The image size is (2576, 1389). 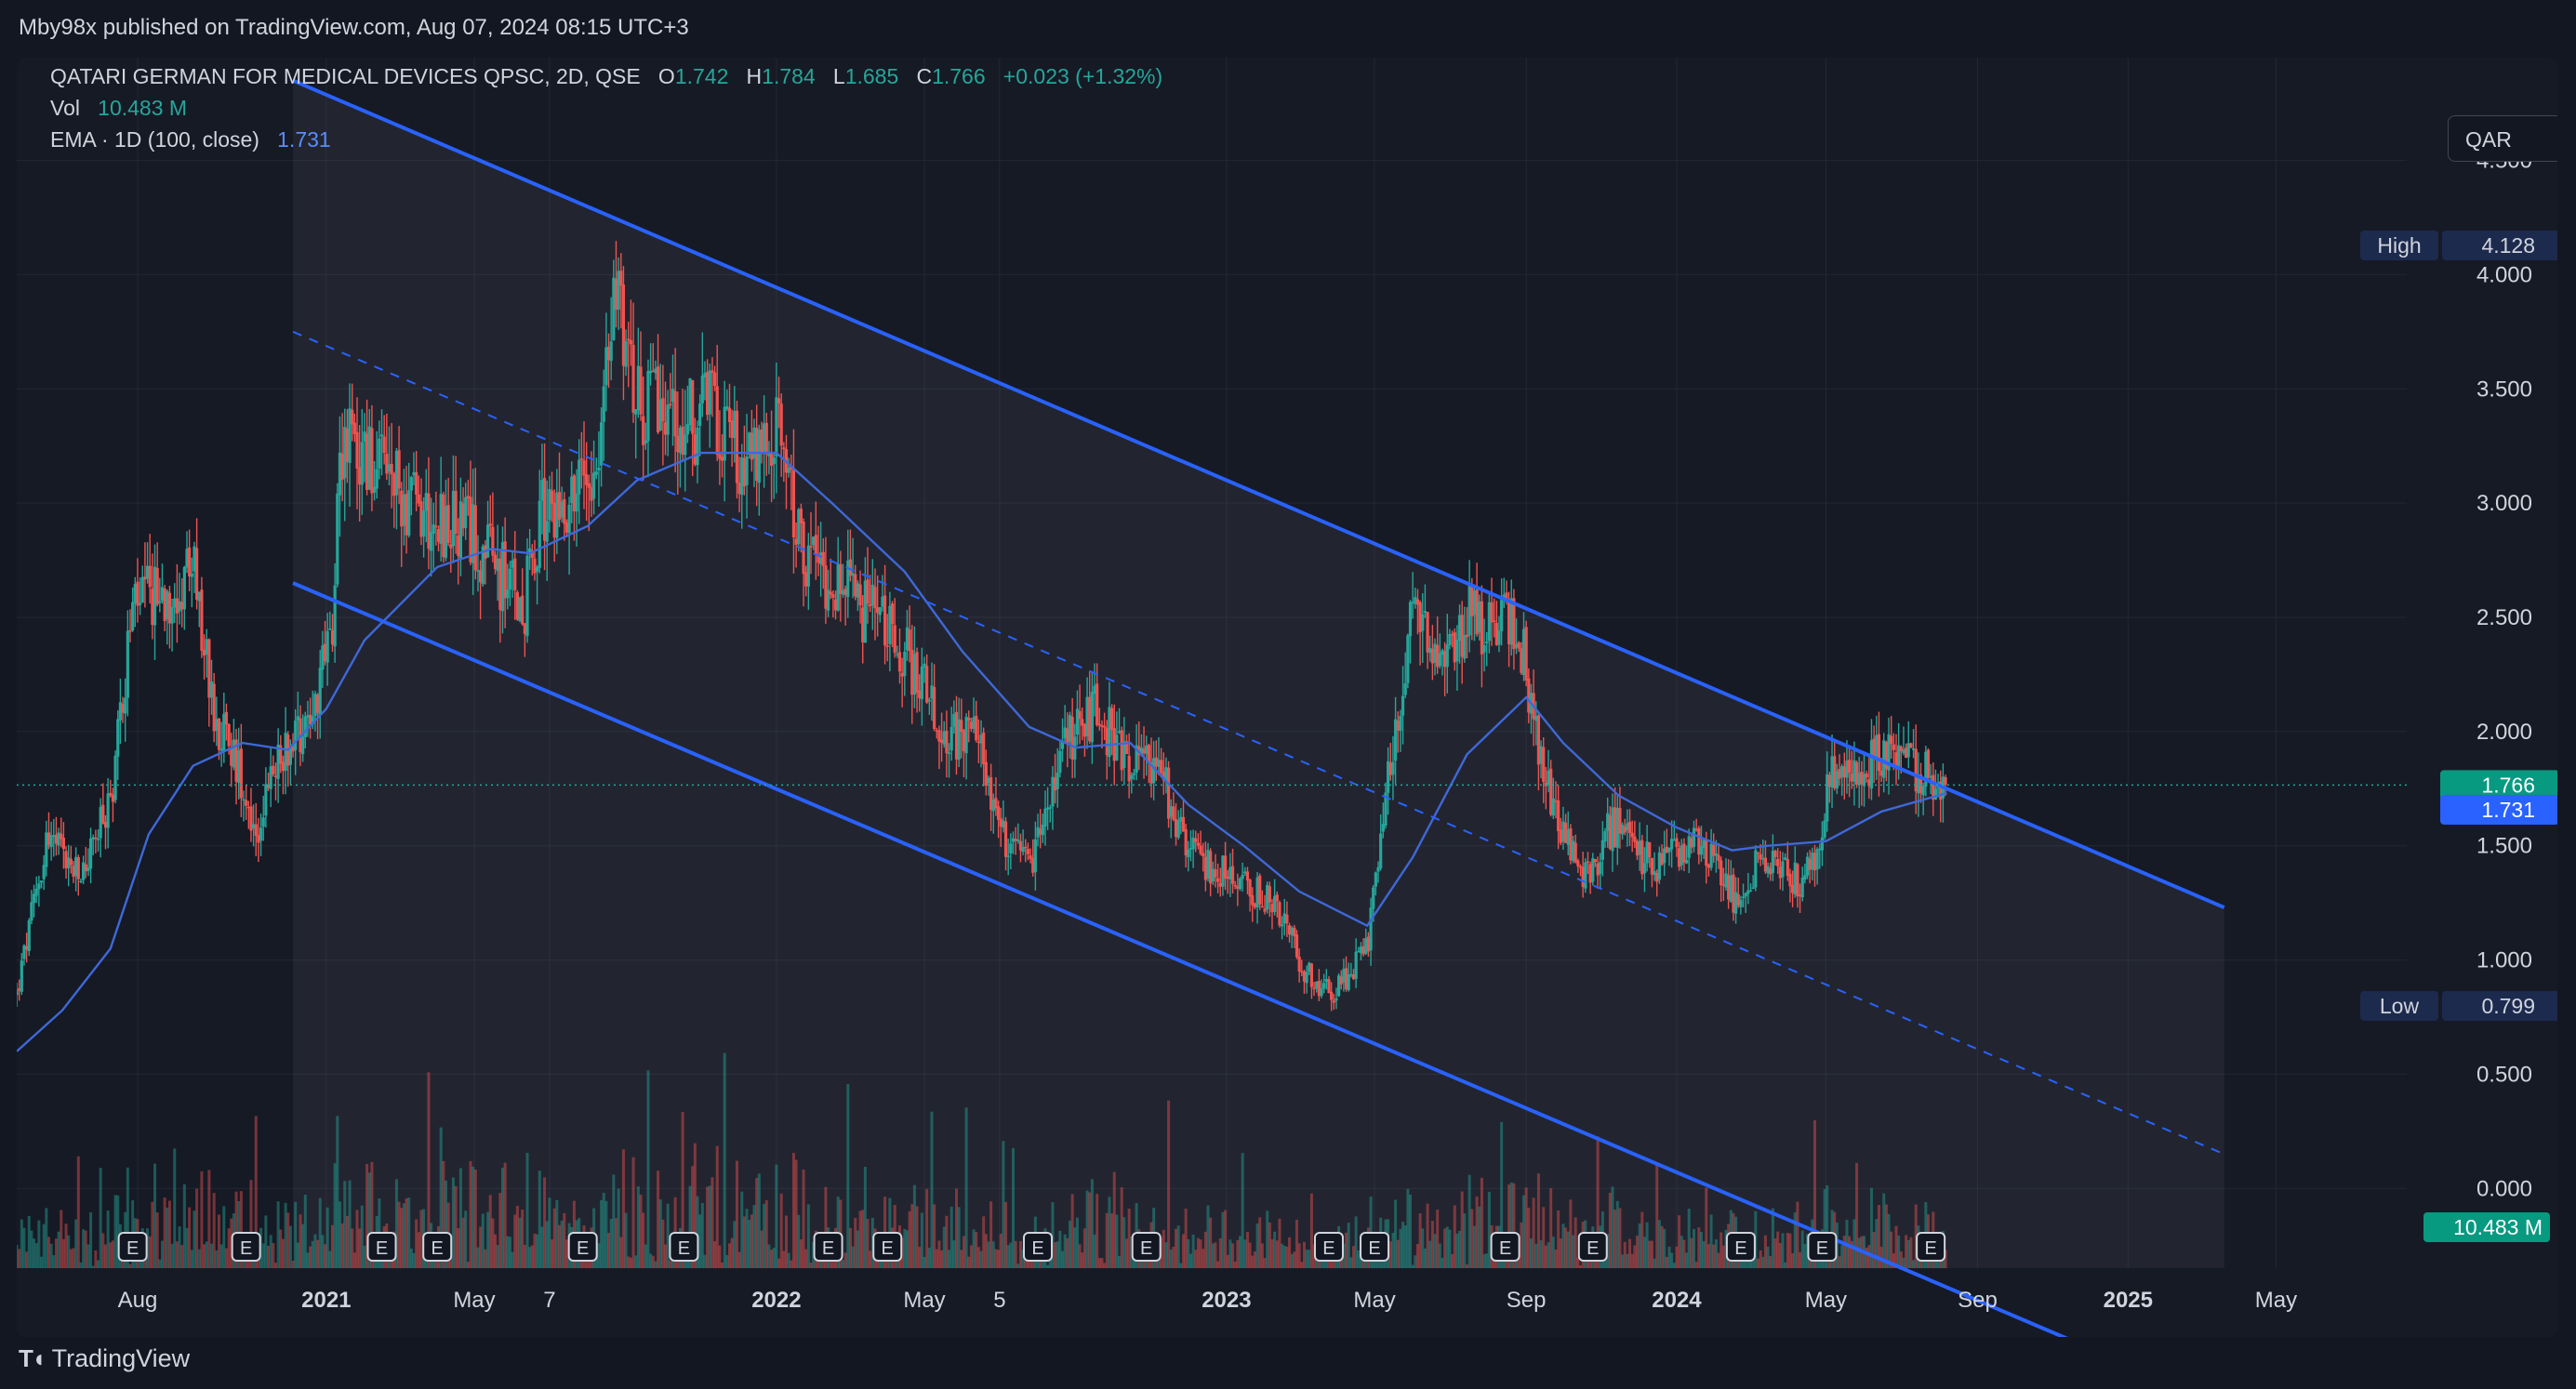 I want to click on volume-legend: Vol 10.483 M, so click(x=118, y=108).